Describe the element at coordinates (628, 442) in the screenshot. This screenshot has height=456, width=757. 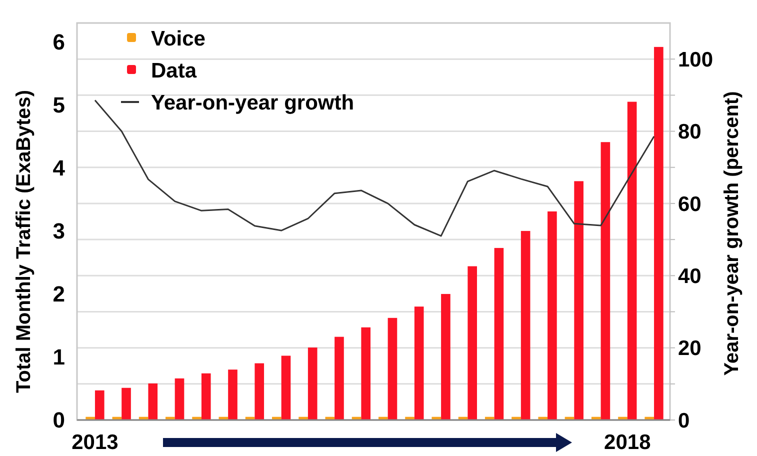
I see `x-tick-label: 2018` at that location.